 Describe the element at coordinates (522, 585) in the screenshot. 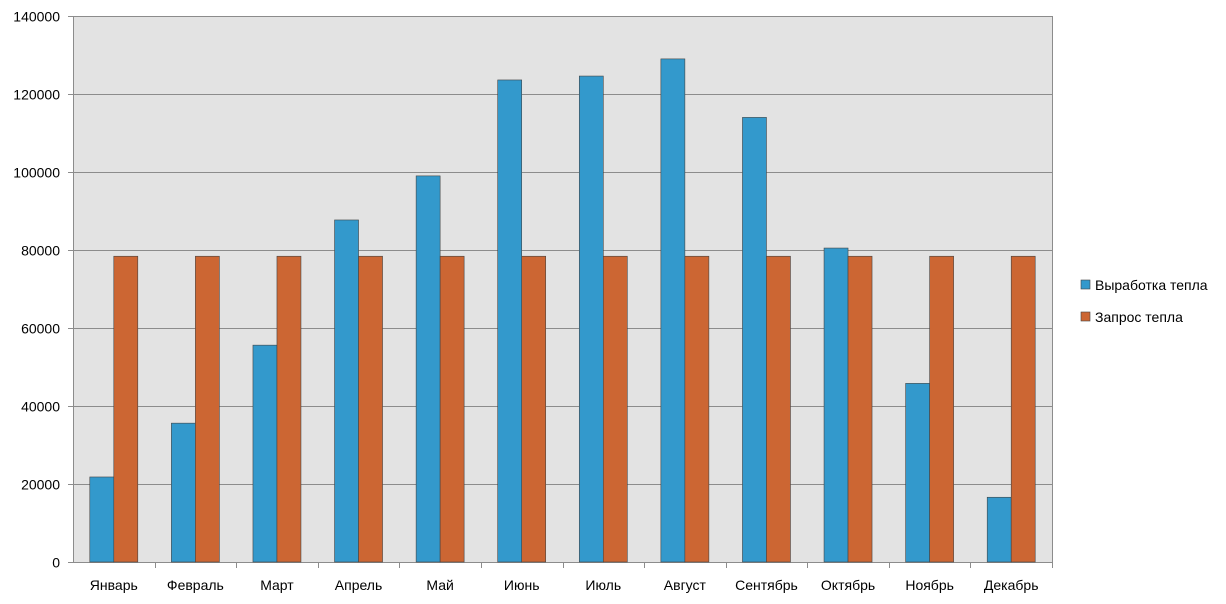

I see `x-tick-label: Июнь` at that location.